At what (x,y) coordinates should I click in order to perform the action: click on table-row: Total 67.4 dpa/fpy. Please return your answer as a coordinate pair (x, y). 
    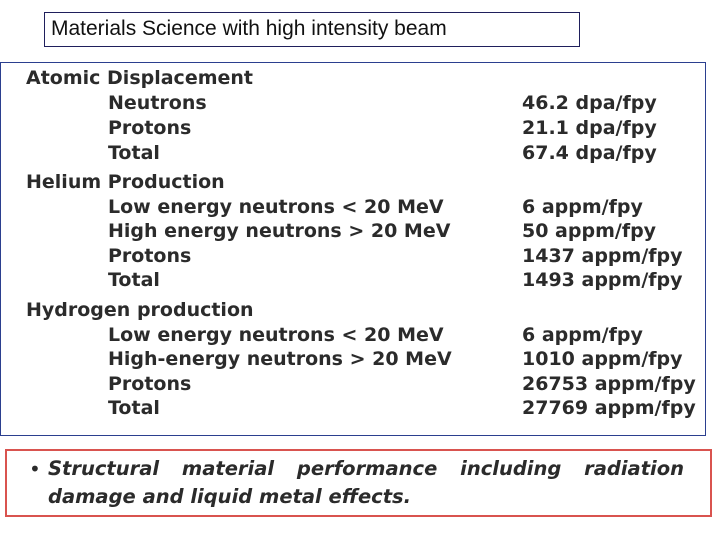
    Looking at the image, I should click on (353, 154).